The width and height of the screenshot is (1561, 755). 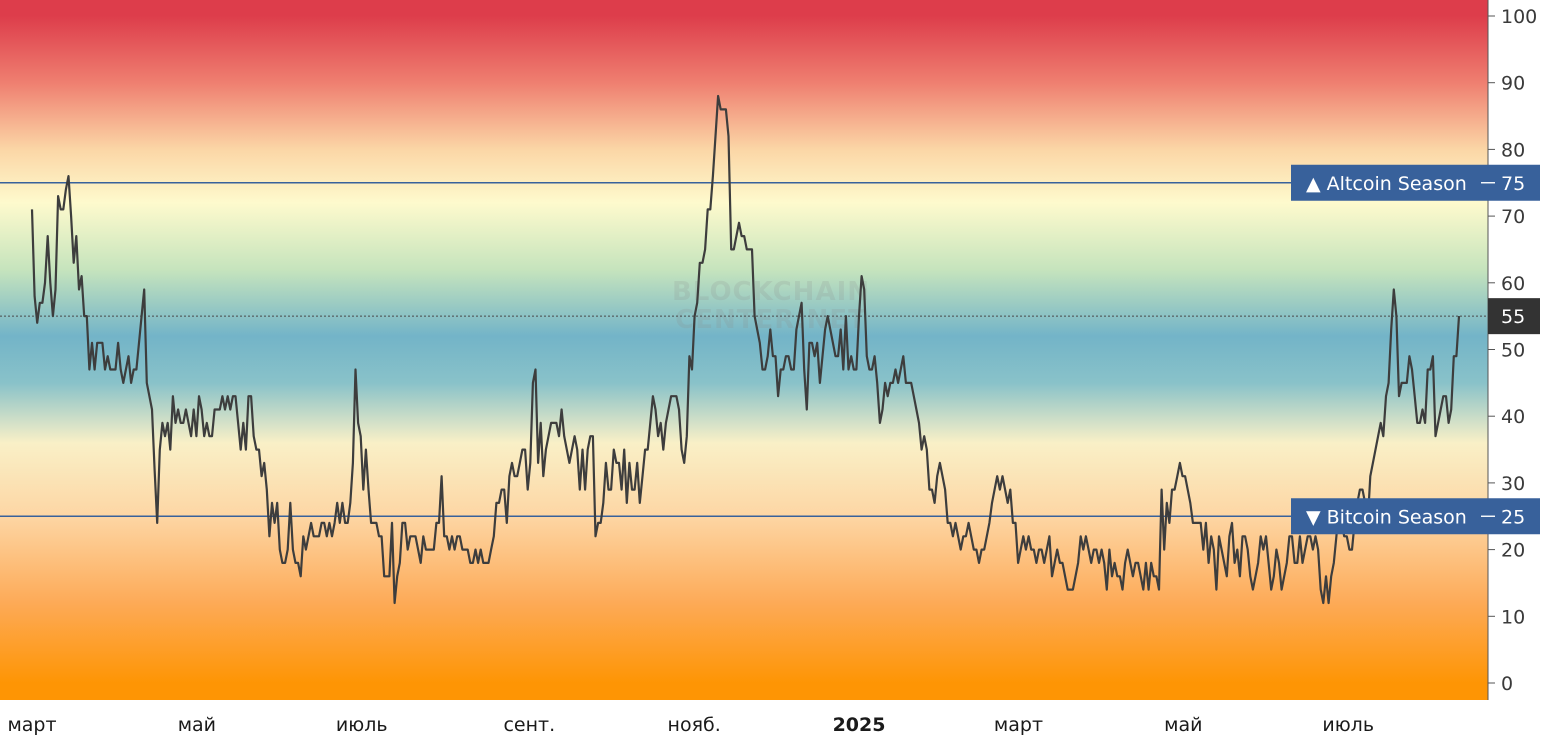 I want to click on y-tick-label-70: 70, so click(x=1513, y=217).